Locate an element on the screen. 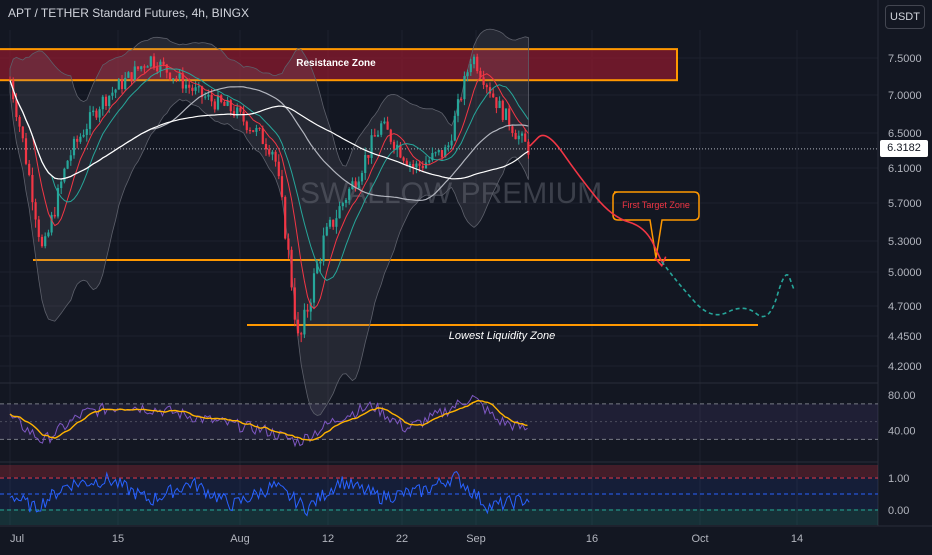  currency-button: USDT is located at coordinates (905, 17).